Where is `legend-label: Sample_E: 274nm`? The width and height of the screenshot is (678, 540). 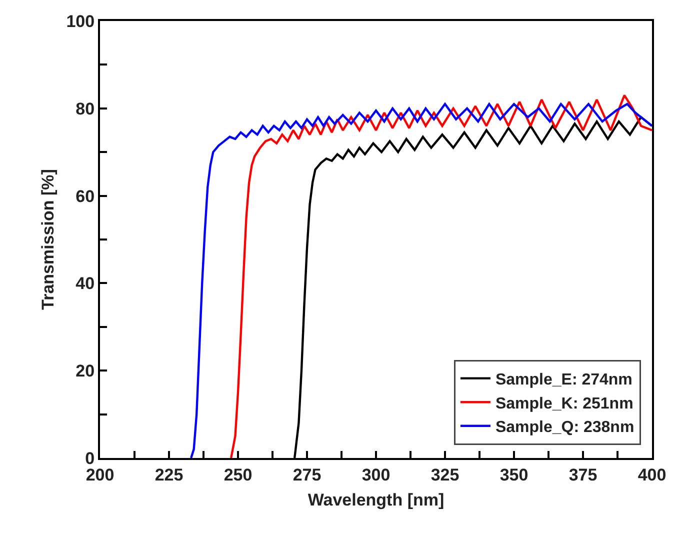 legend-label: Sample_E: 274nm is located at coordinates (563, 380).